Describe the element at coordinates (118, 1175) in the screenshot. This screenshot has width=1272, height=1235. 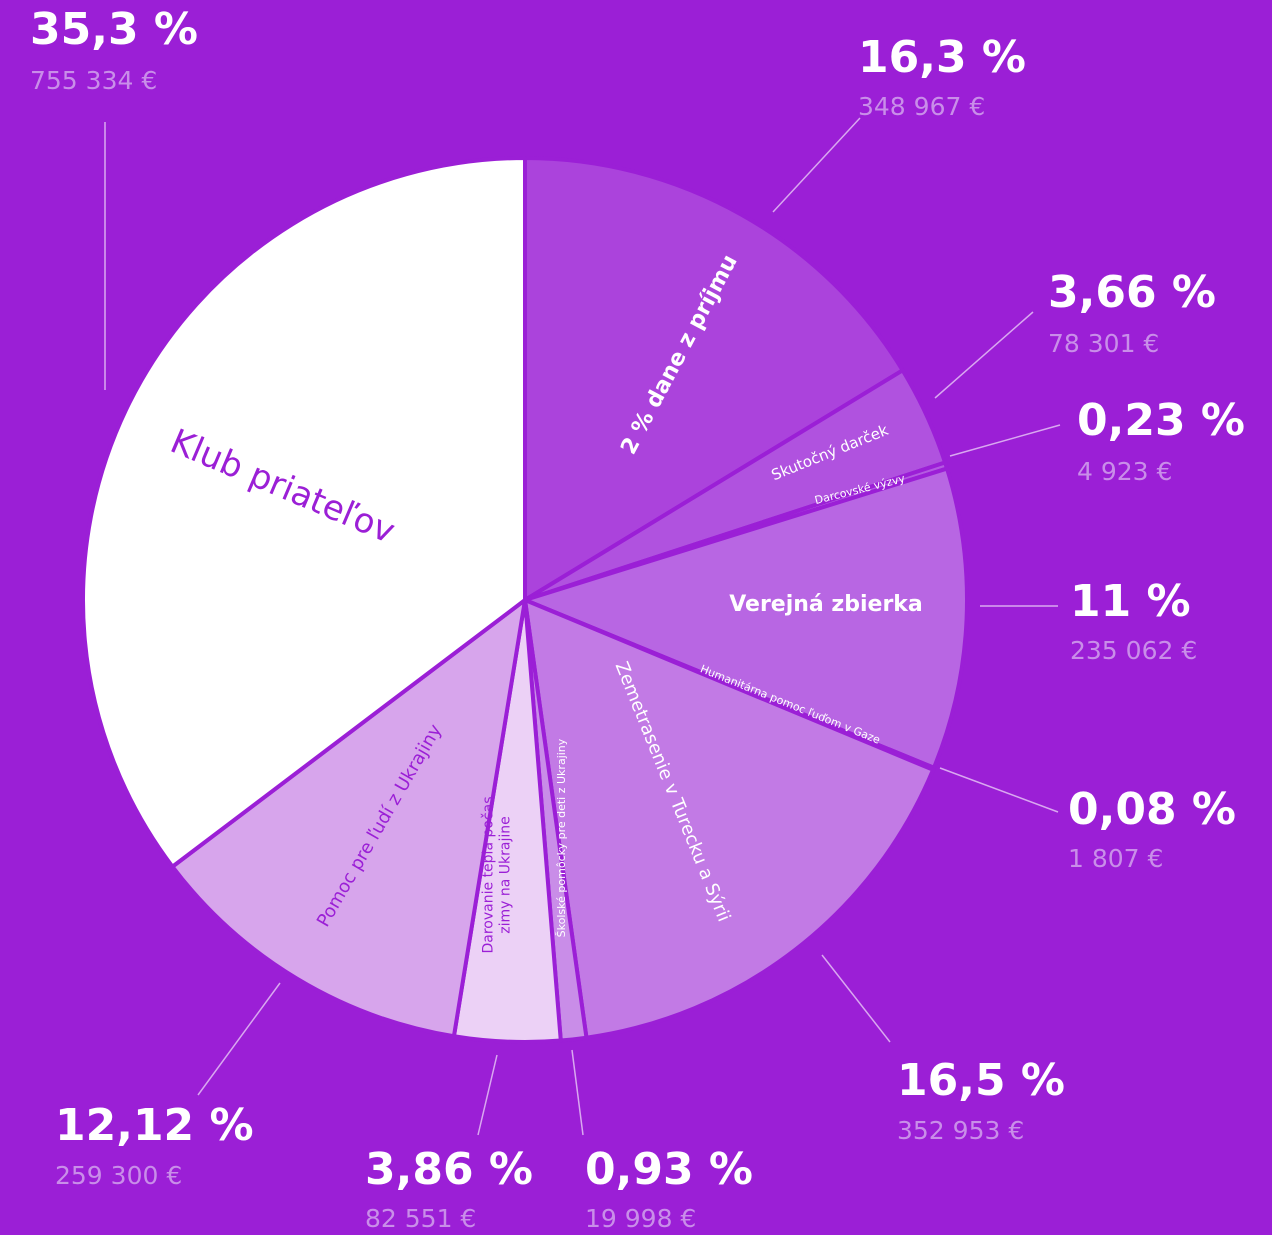
I see `amount-label: 259 300 €` at that location.